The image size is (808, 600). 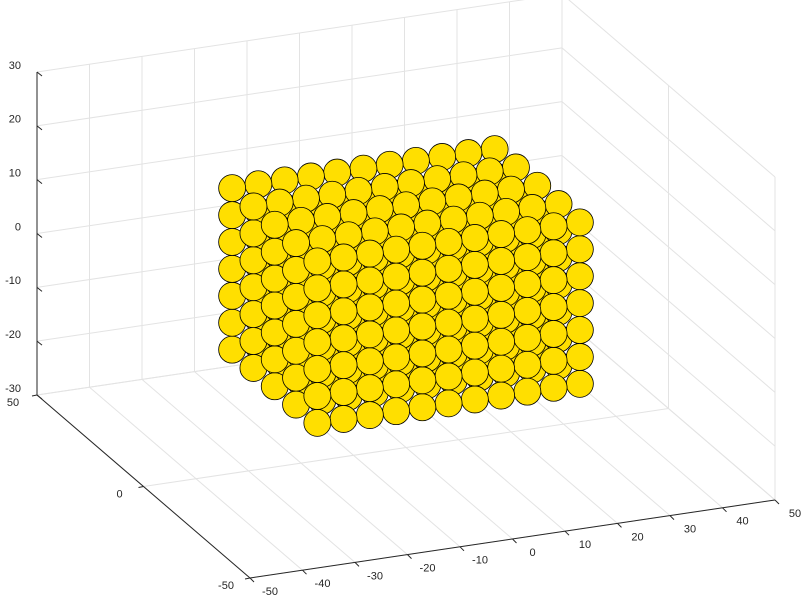 What do you see at coordinates (15, 66) in the screenshot?
I see `z-tick-label: 30` at bounding box center [15, 66].